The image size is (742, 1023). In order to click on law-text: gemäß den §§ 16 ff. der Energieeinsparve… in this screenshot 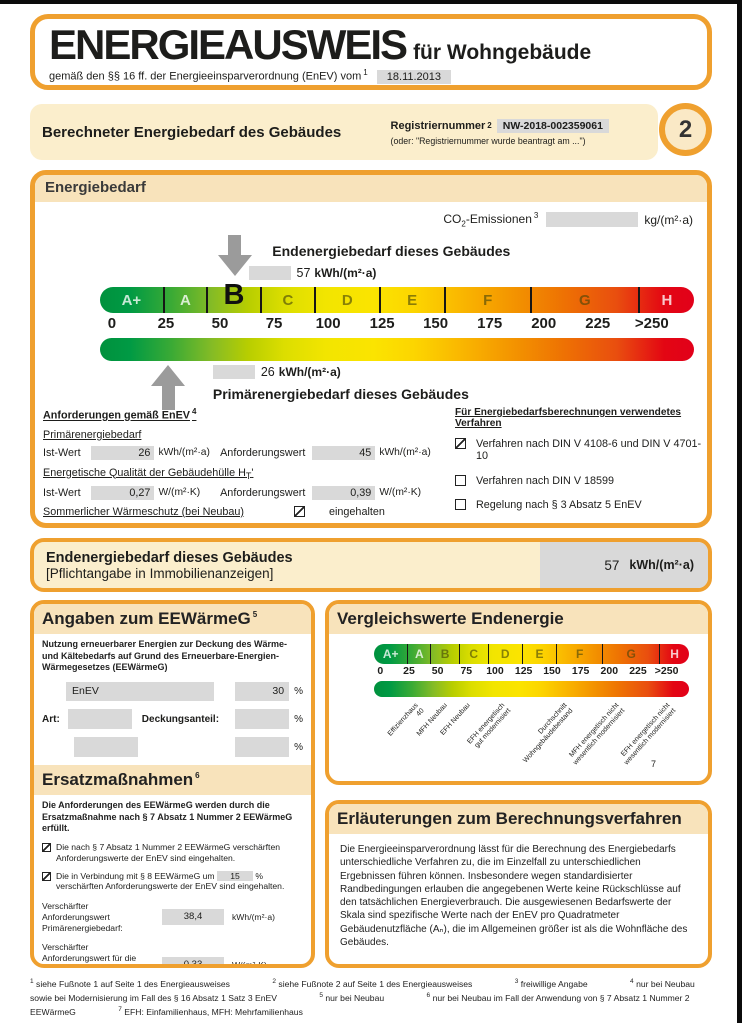, I will do `click(205, 76)`.